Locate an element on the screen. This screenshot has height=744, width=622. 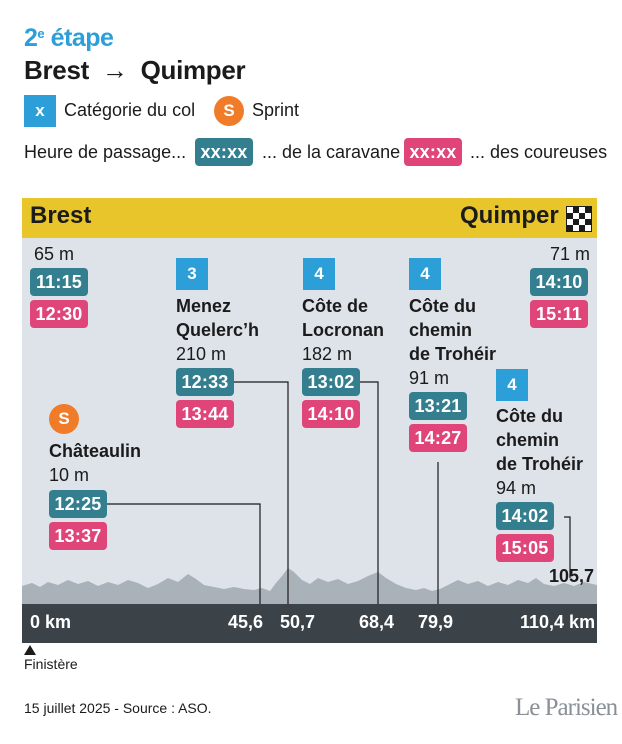
troheir1-category-icon: 4 is located at coordinates (425, 274).